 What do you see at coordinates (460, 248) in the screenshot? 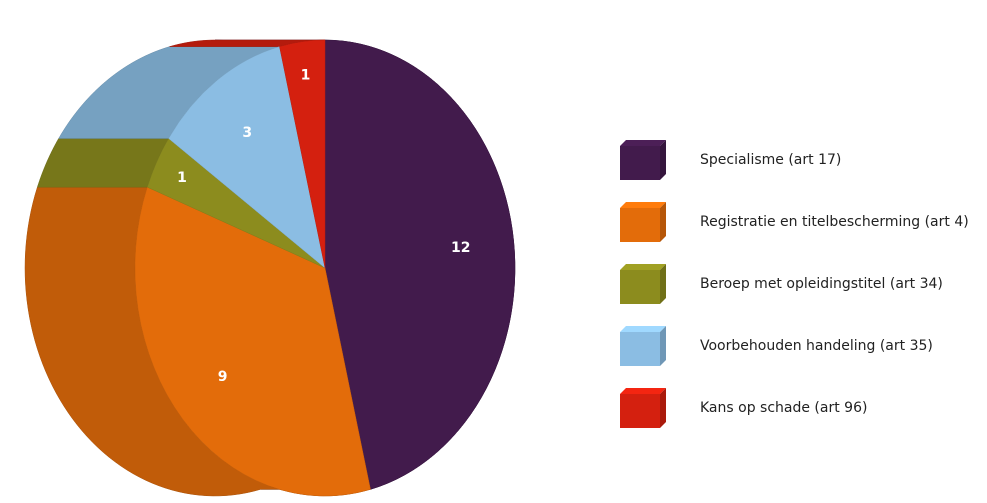
I see `value-label: 12` at bounding box center [460, 248].